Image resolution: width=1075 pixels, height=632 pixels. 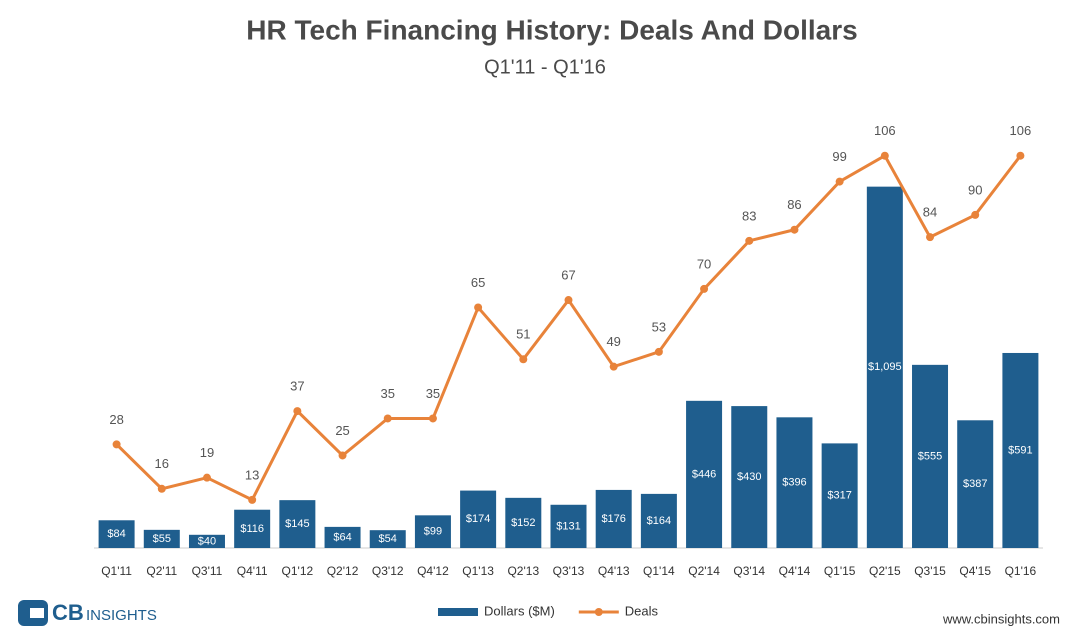 I want to click on line-value-label: 86, so click(x=794, y=204).